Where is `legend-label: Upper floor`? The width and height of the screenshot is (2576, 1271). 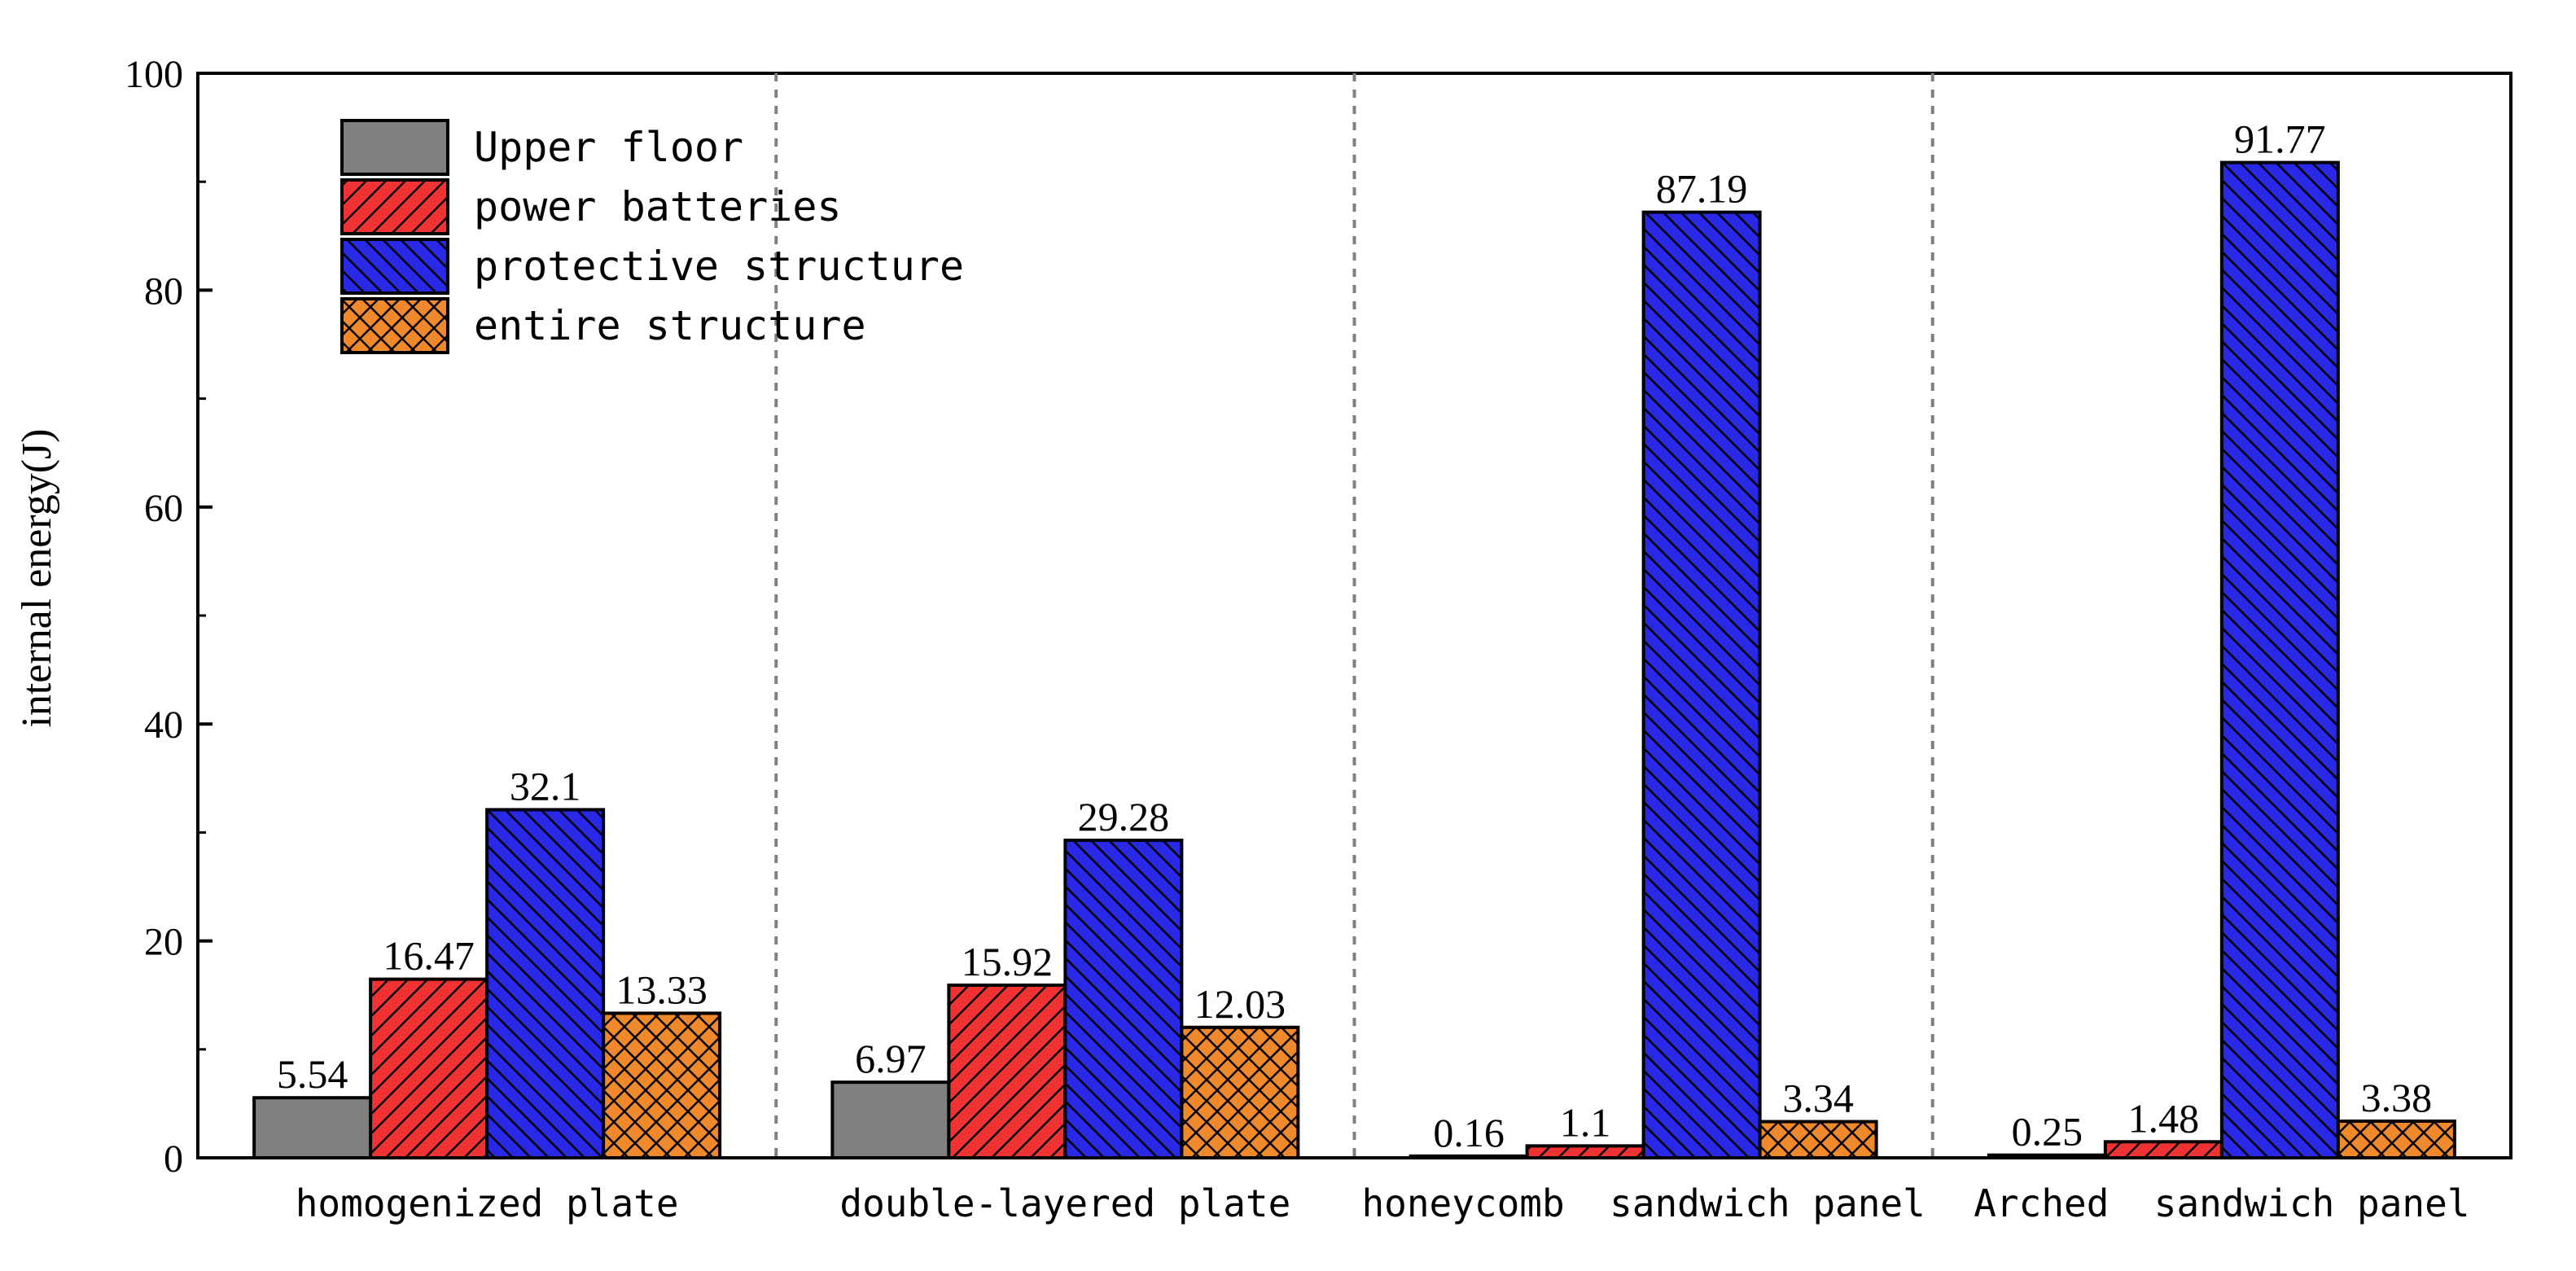 legend-label: Upper floor is located at coordinates (608, 147).